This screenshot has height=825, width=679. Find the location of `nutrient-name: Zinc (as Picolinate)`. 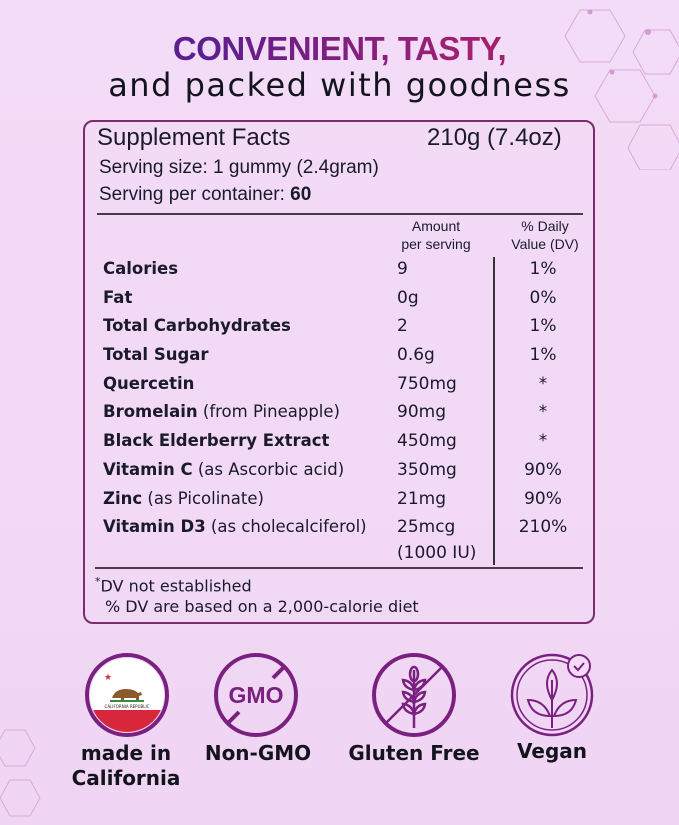

nutrient-name: Zinc (as Picolinate) is located at coordinates (183, 498).